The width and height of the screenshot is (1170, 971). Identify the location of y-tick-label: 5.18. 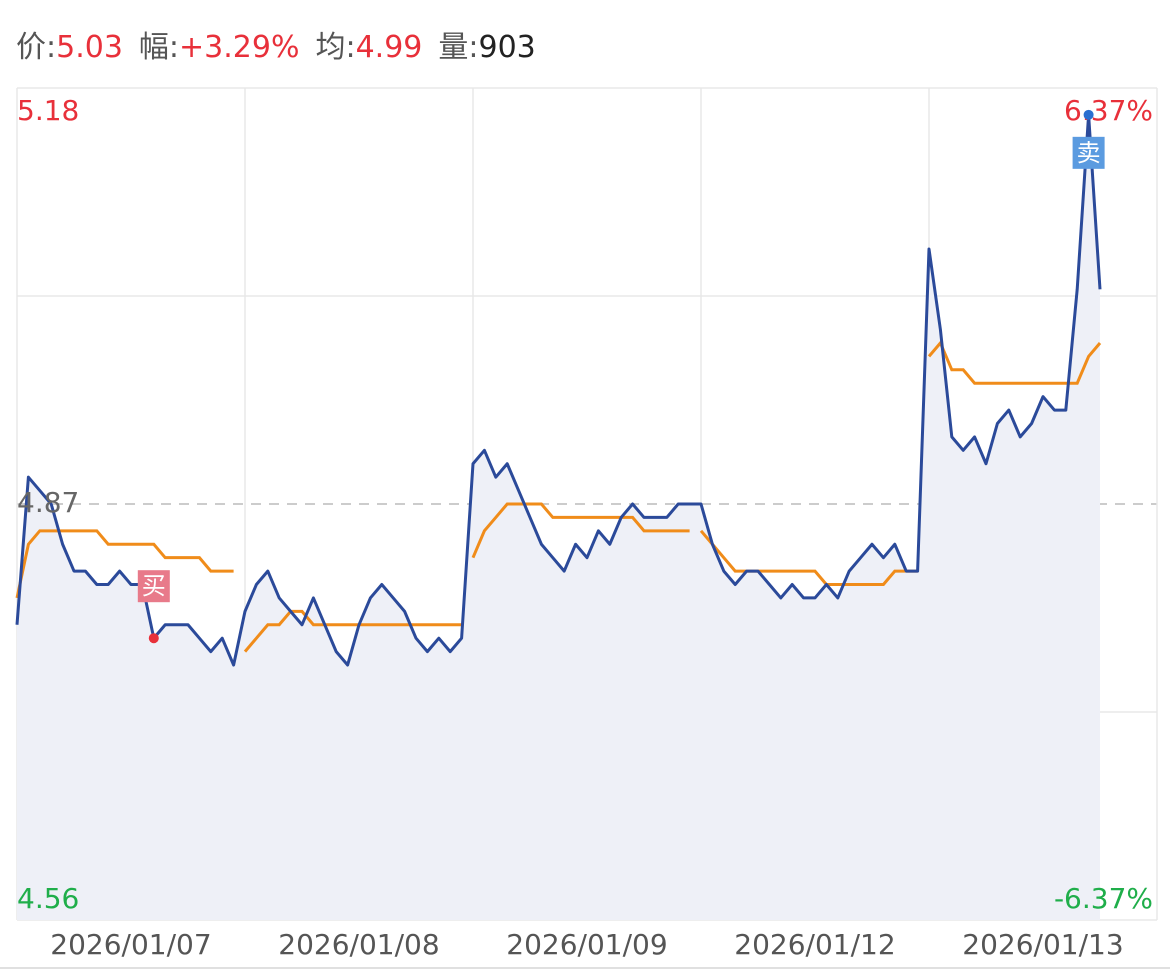
(48, 110).